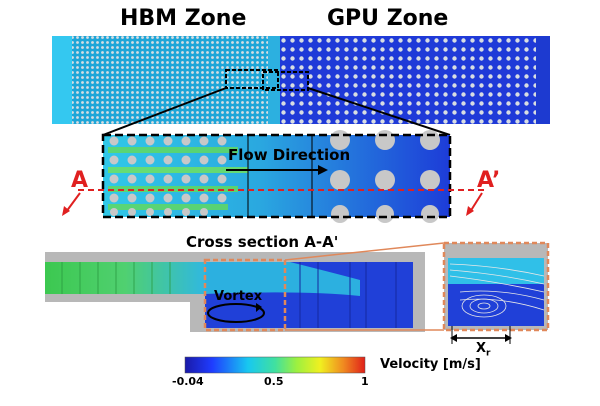 The height and width of the screenshot is (406, 600). I want to click on zoom-line-right, so click(379, 111).